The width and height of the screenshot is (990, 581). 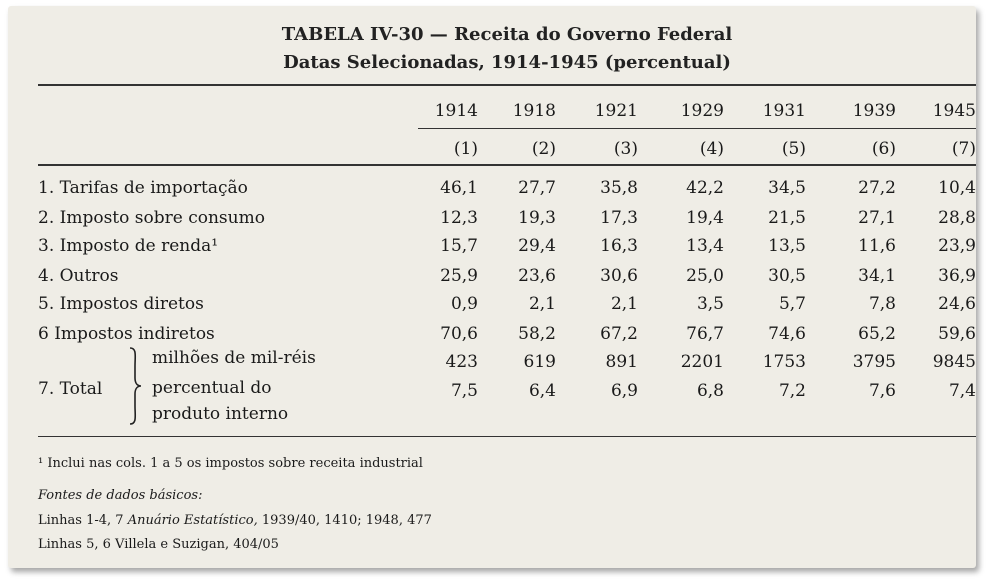 What do you see at coordinates (619, 246) in the screenshot?
I see `table-cell: 16,3` at bounding box center [619, 246].